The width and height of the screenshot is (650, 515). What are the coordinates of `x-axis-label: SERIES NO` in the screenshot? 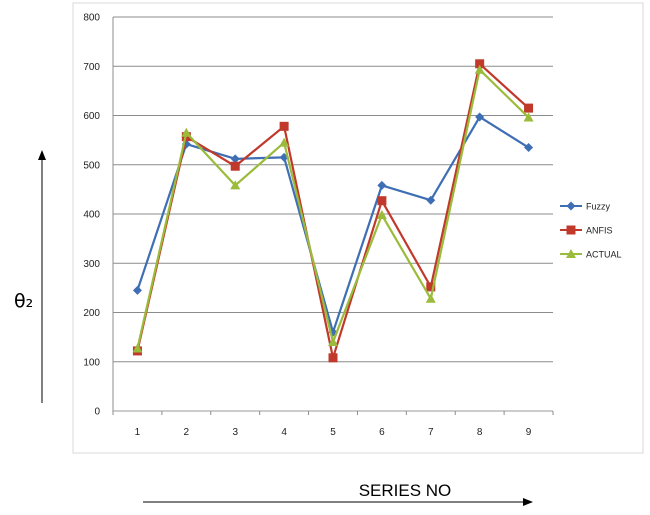 It's located at (405, 490).